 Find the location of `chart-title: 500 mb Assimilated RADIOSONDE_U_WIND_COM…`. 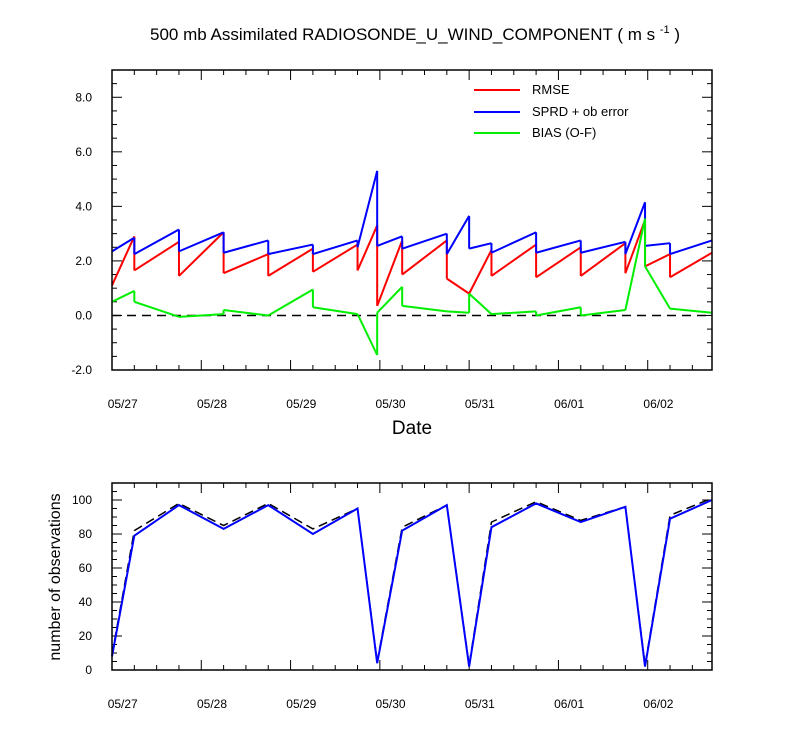

chart-title: 500 mb Assimilated RADIOSONDE_U_WIND_COM… is located at coordinates (415, 34).